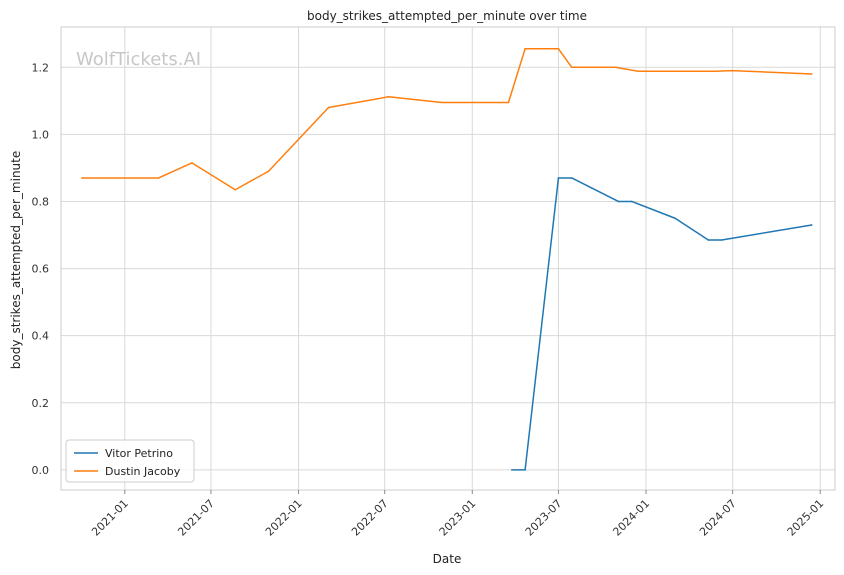 This screenshot has height=575, width=844. I want to click on legend-label-vitor-petrino: Vitor Petrino, so click(139, 453).